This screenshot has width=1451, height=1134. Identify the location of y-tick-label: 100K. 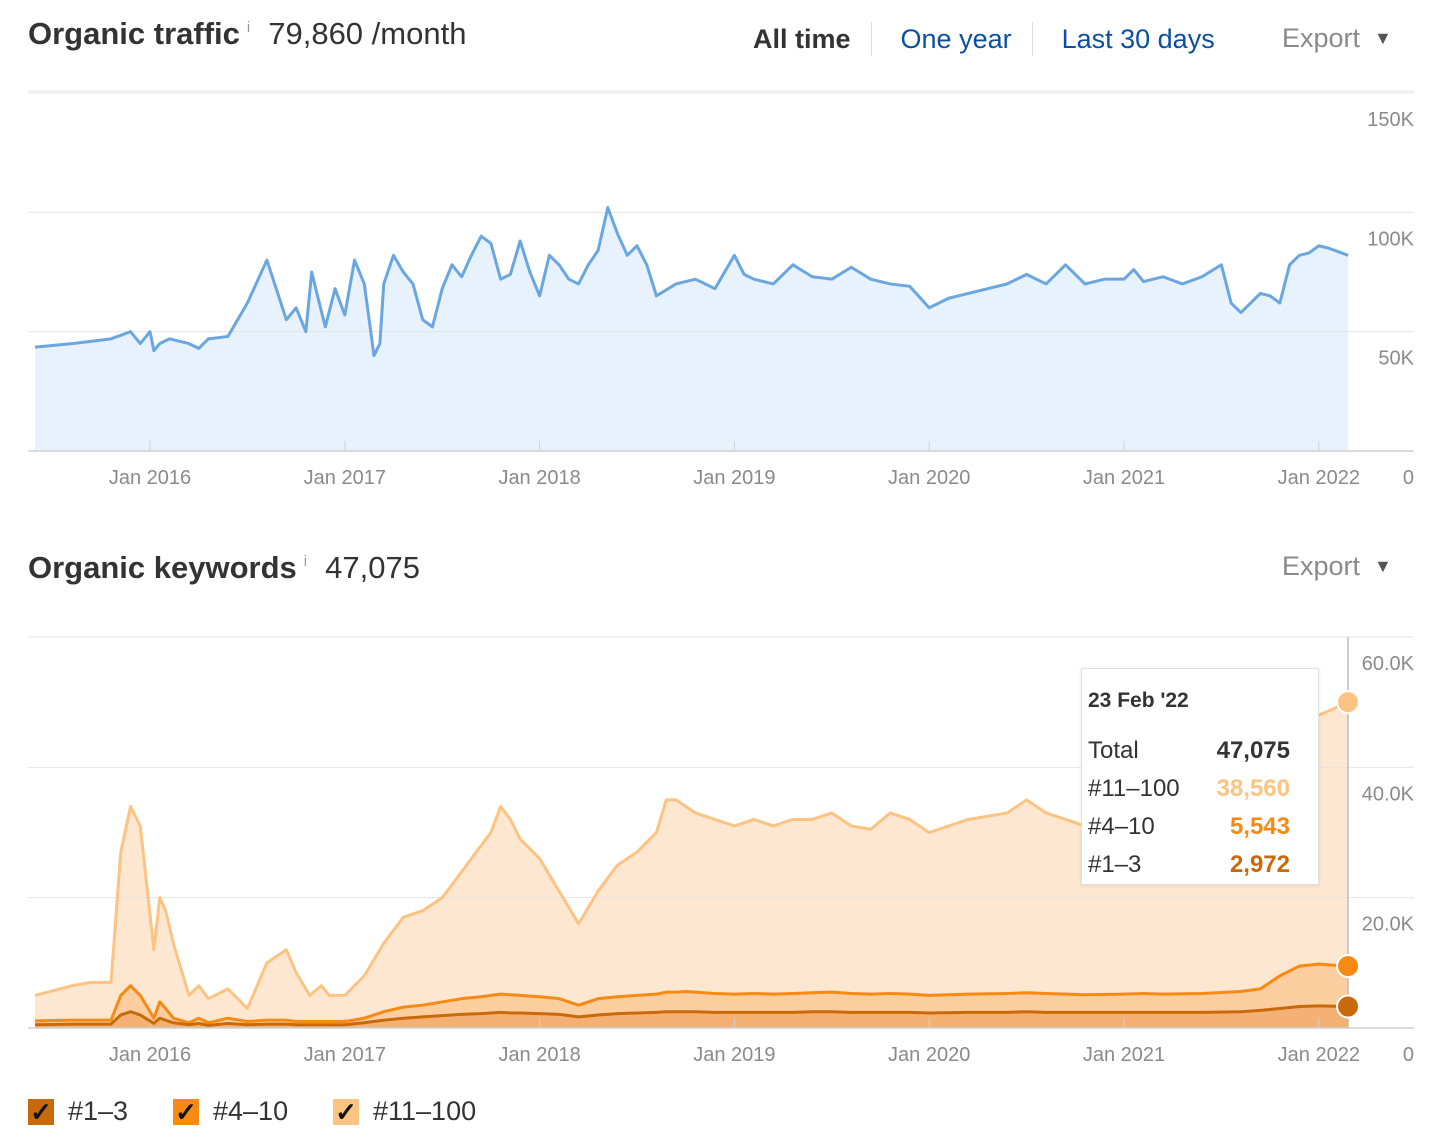
(1390, 239).